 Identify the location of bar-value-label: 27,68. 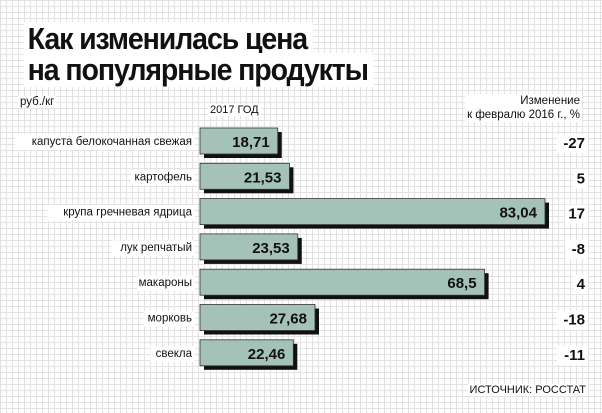
(288, 319).